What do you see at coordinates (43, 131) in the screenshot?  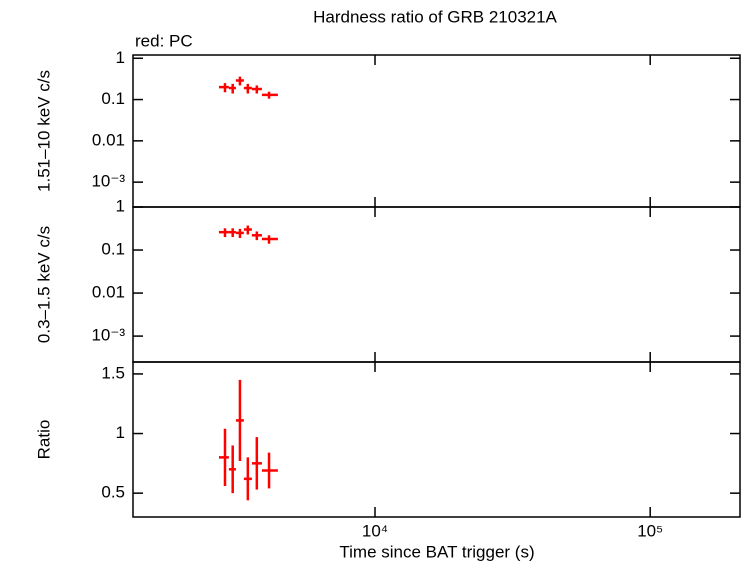 I see `y-axis-label: 1.51–10 keV c/s` at bounding box center [43, 131].